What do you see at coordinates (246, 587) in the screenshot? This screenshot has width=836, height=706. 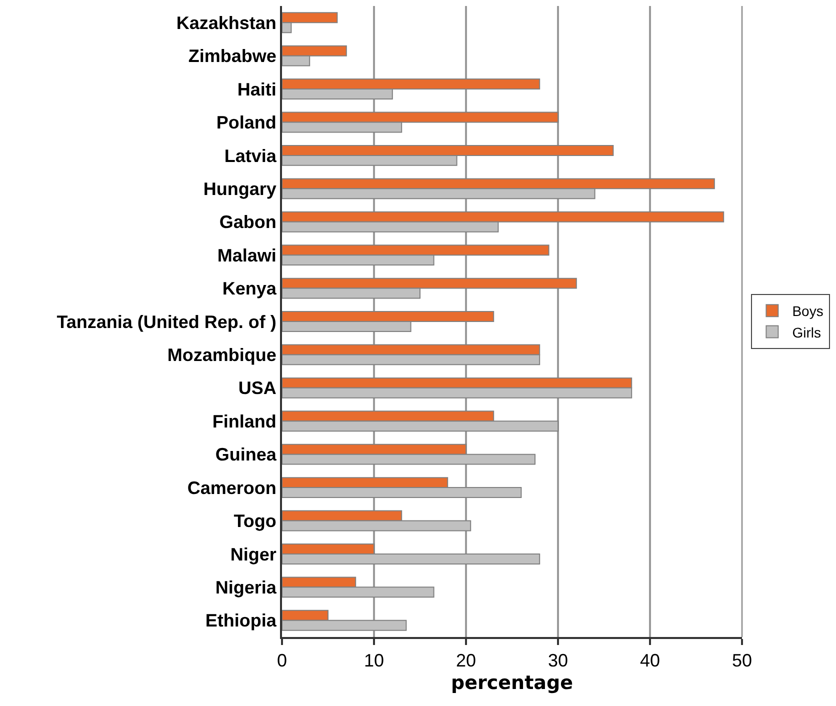 I see `y-tick-label: Nigeria` at bounding box center [246, 587].